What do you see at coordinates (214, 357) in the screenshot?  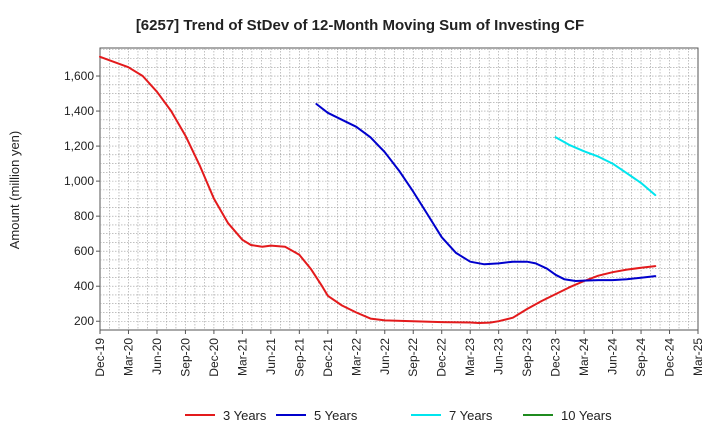 I see `x-tick-label: Dec-20` at bounding box center [214, 357].